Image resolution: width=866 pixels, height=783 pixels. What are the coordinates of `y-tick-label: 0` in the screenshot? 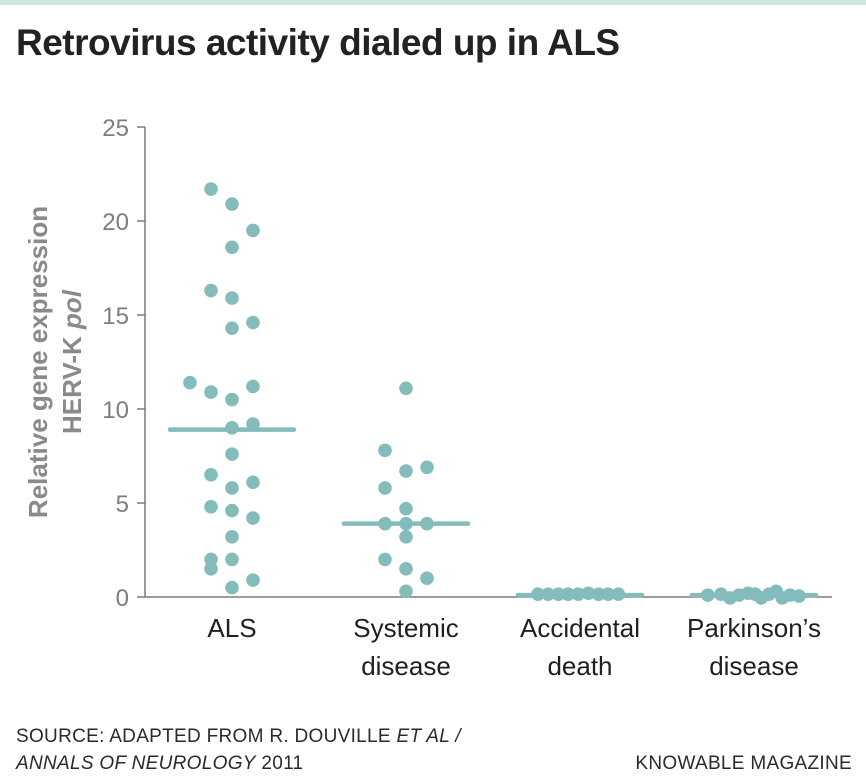 It's located at (122, 598).